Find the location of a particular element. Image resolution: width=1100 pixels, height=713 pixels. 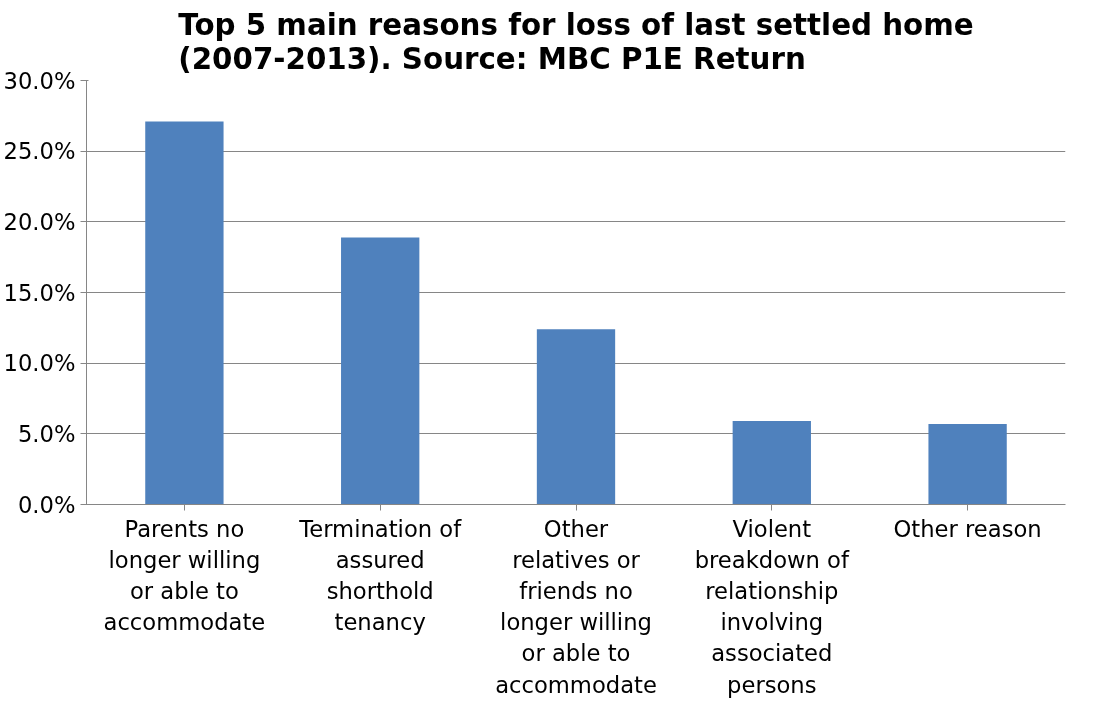

x-tick-label: Other relatives or friends no longer willing or able to accommodate is located at coordinates (576, 606).